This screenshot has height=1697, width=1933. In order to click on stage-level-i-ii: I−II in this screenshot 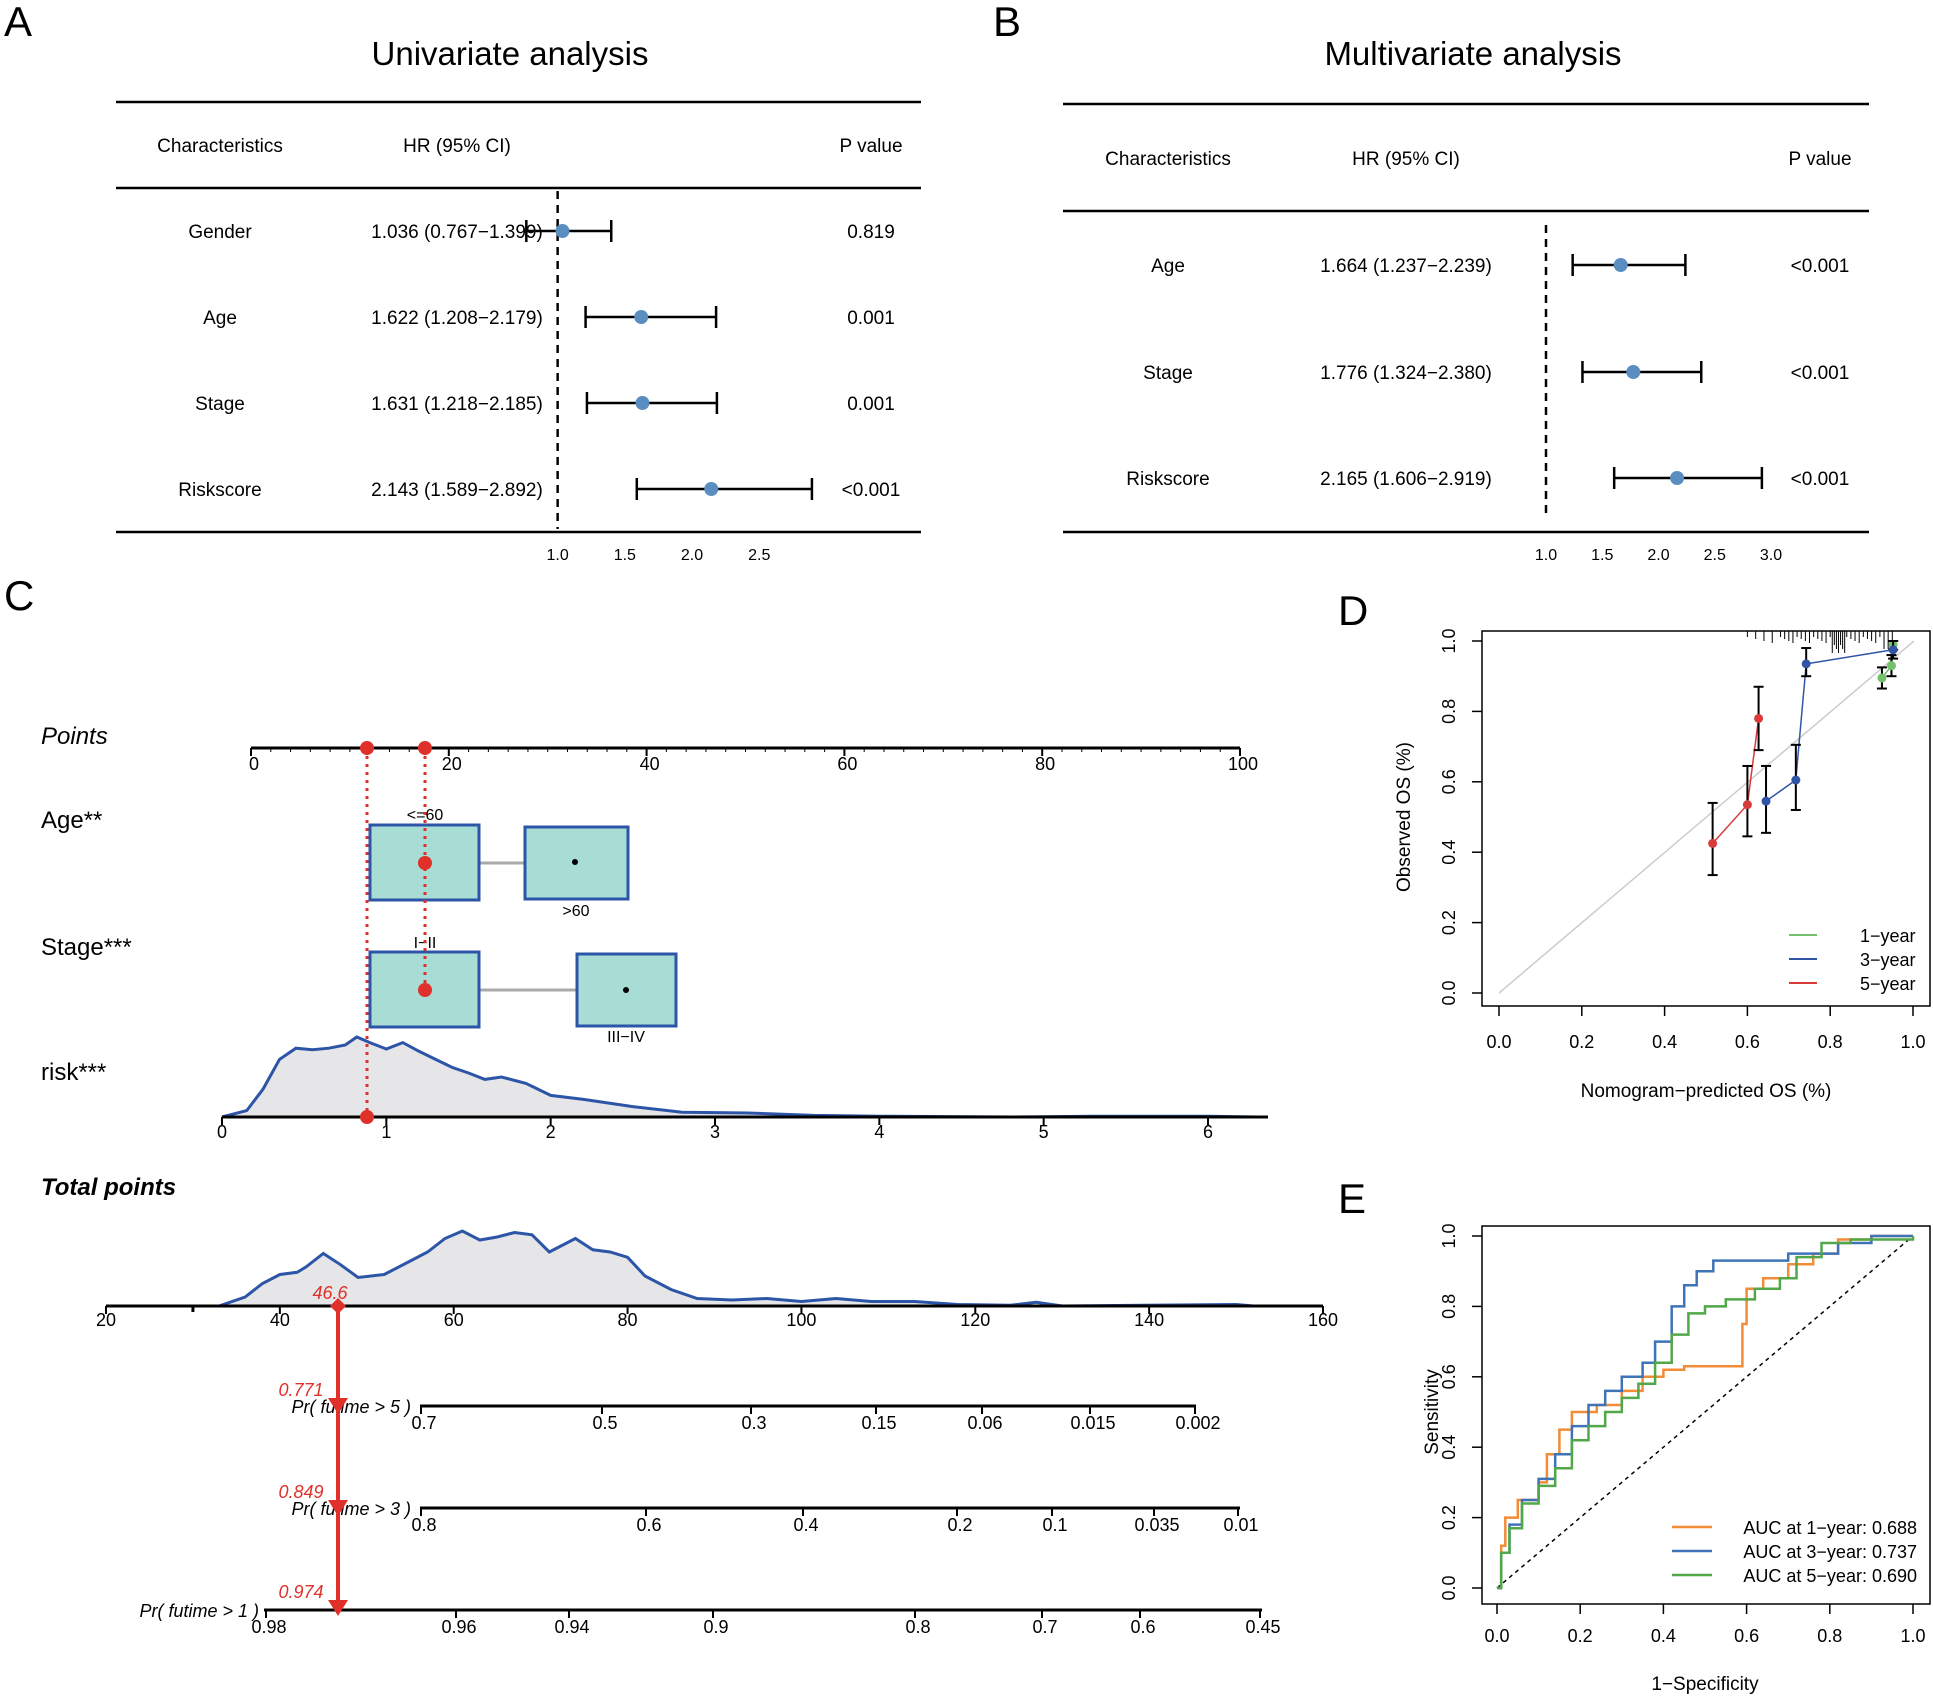, I will do `click(425, 943)`.